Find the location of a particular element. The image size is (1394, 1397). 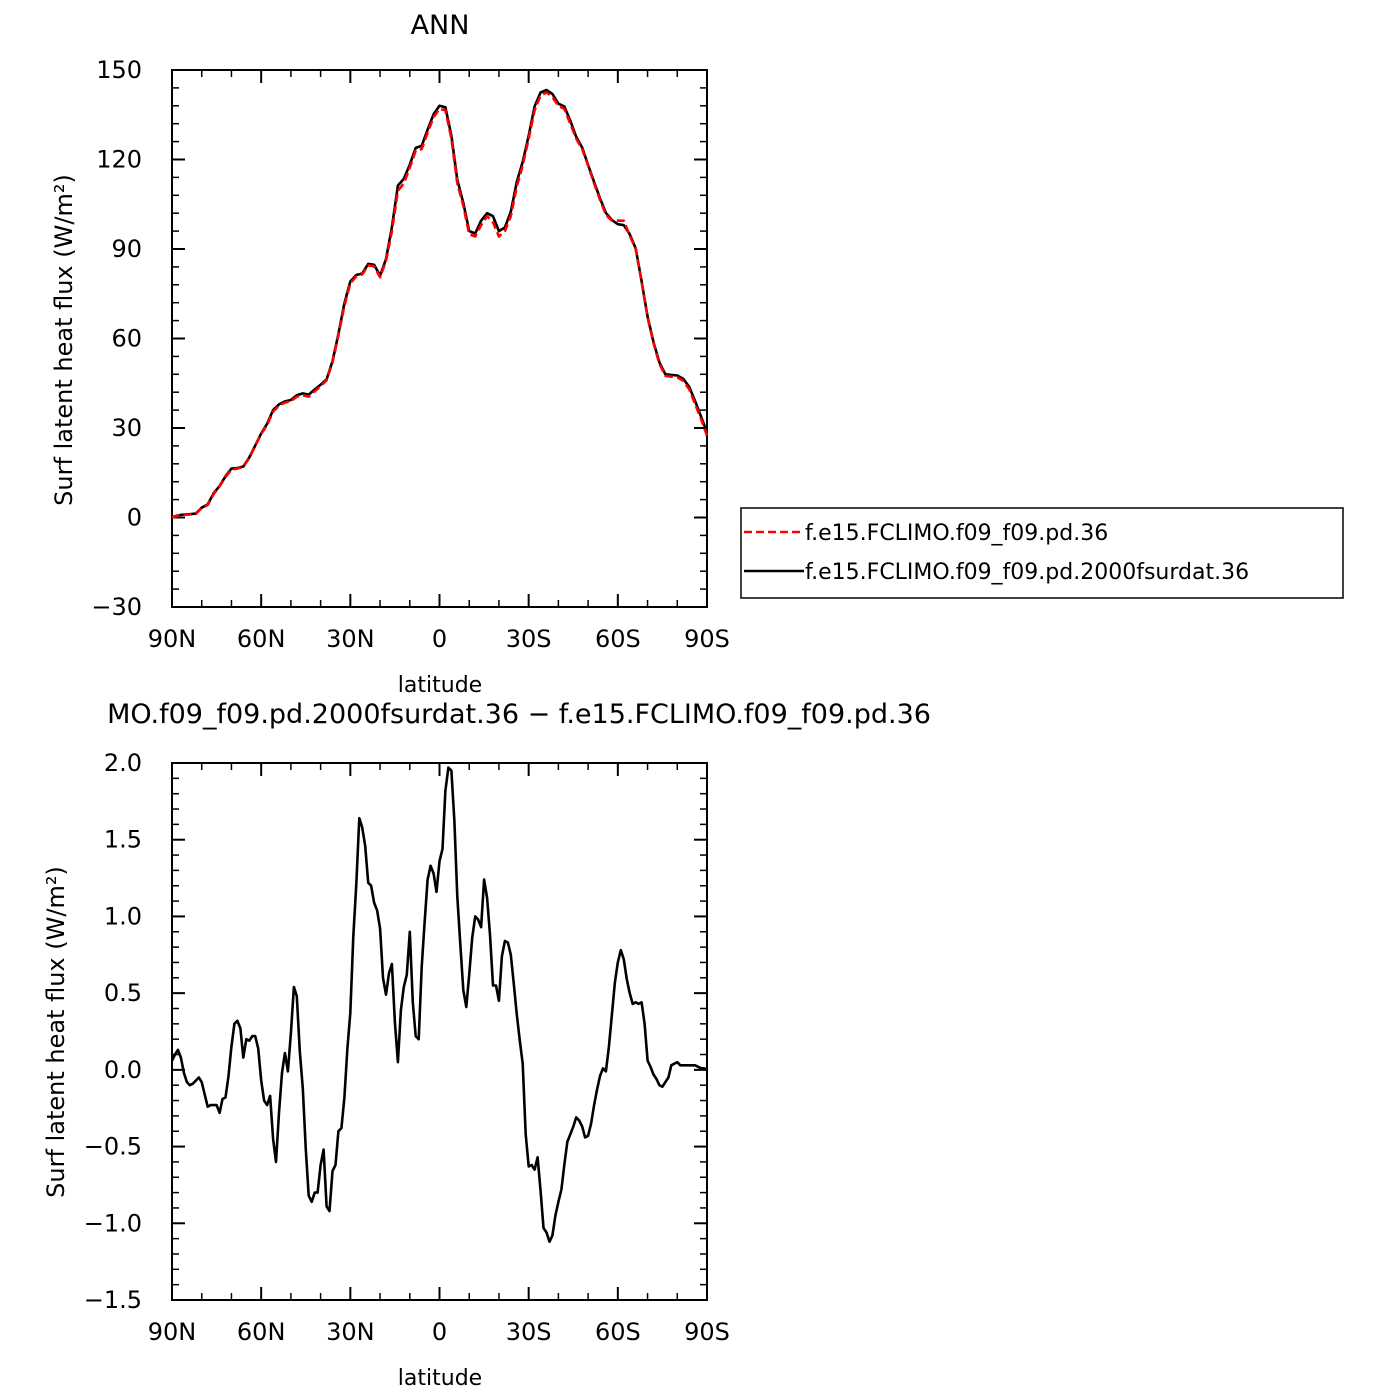

bottom-x-axis-label: latitude is located at coordinates (440, 1378).